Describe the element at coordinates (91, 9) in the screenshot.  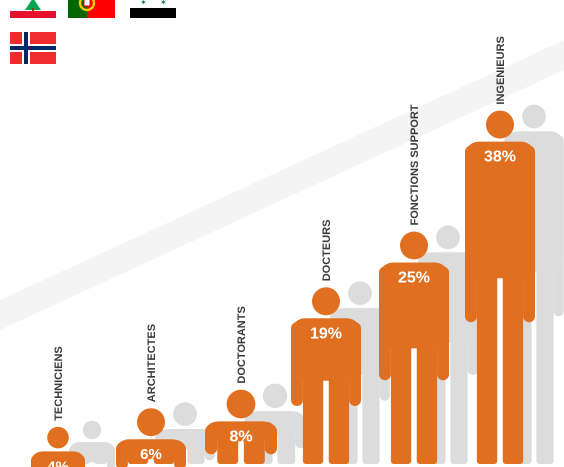
I see `flag-portugal-icon` at that location.